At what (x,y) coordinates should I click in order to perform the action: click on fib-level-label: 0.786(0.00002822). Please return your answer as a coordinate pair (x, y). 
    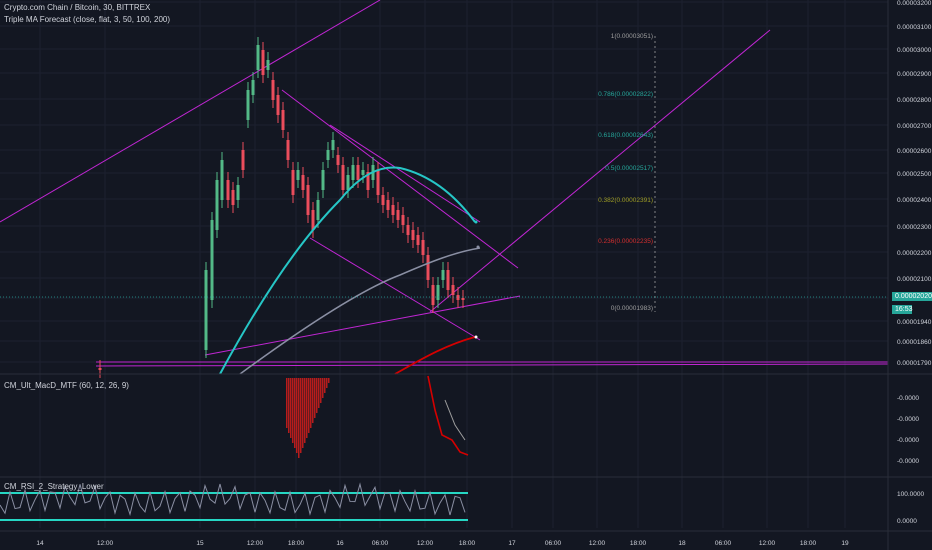
    Looking at the image, I should click on (625, 94).